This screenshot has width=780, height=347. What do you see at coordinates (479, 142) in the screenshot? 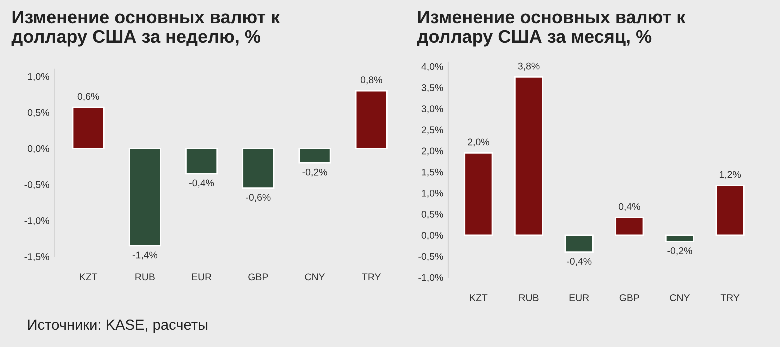
I see `data-label: 2,0%` at bounding box center [479, 142].